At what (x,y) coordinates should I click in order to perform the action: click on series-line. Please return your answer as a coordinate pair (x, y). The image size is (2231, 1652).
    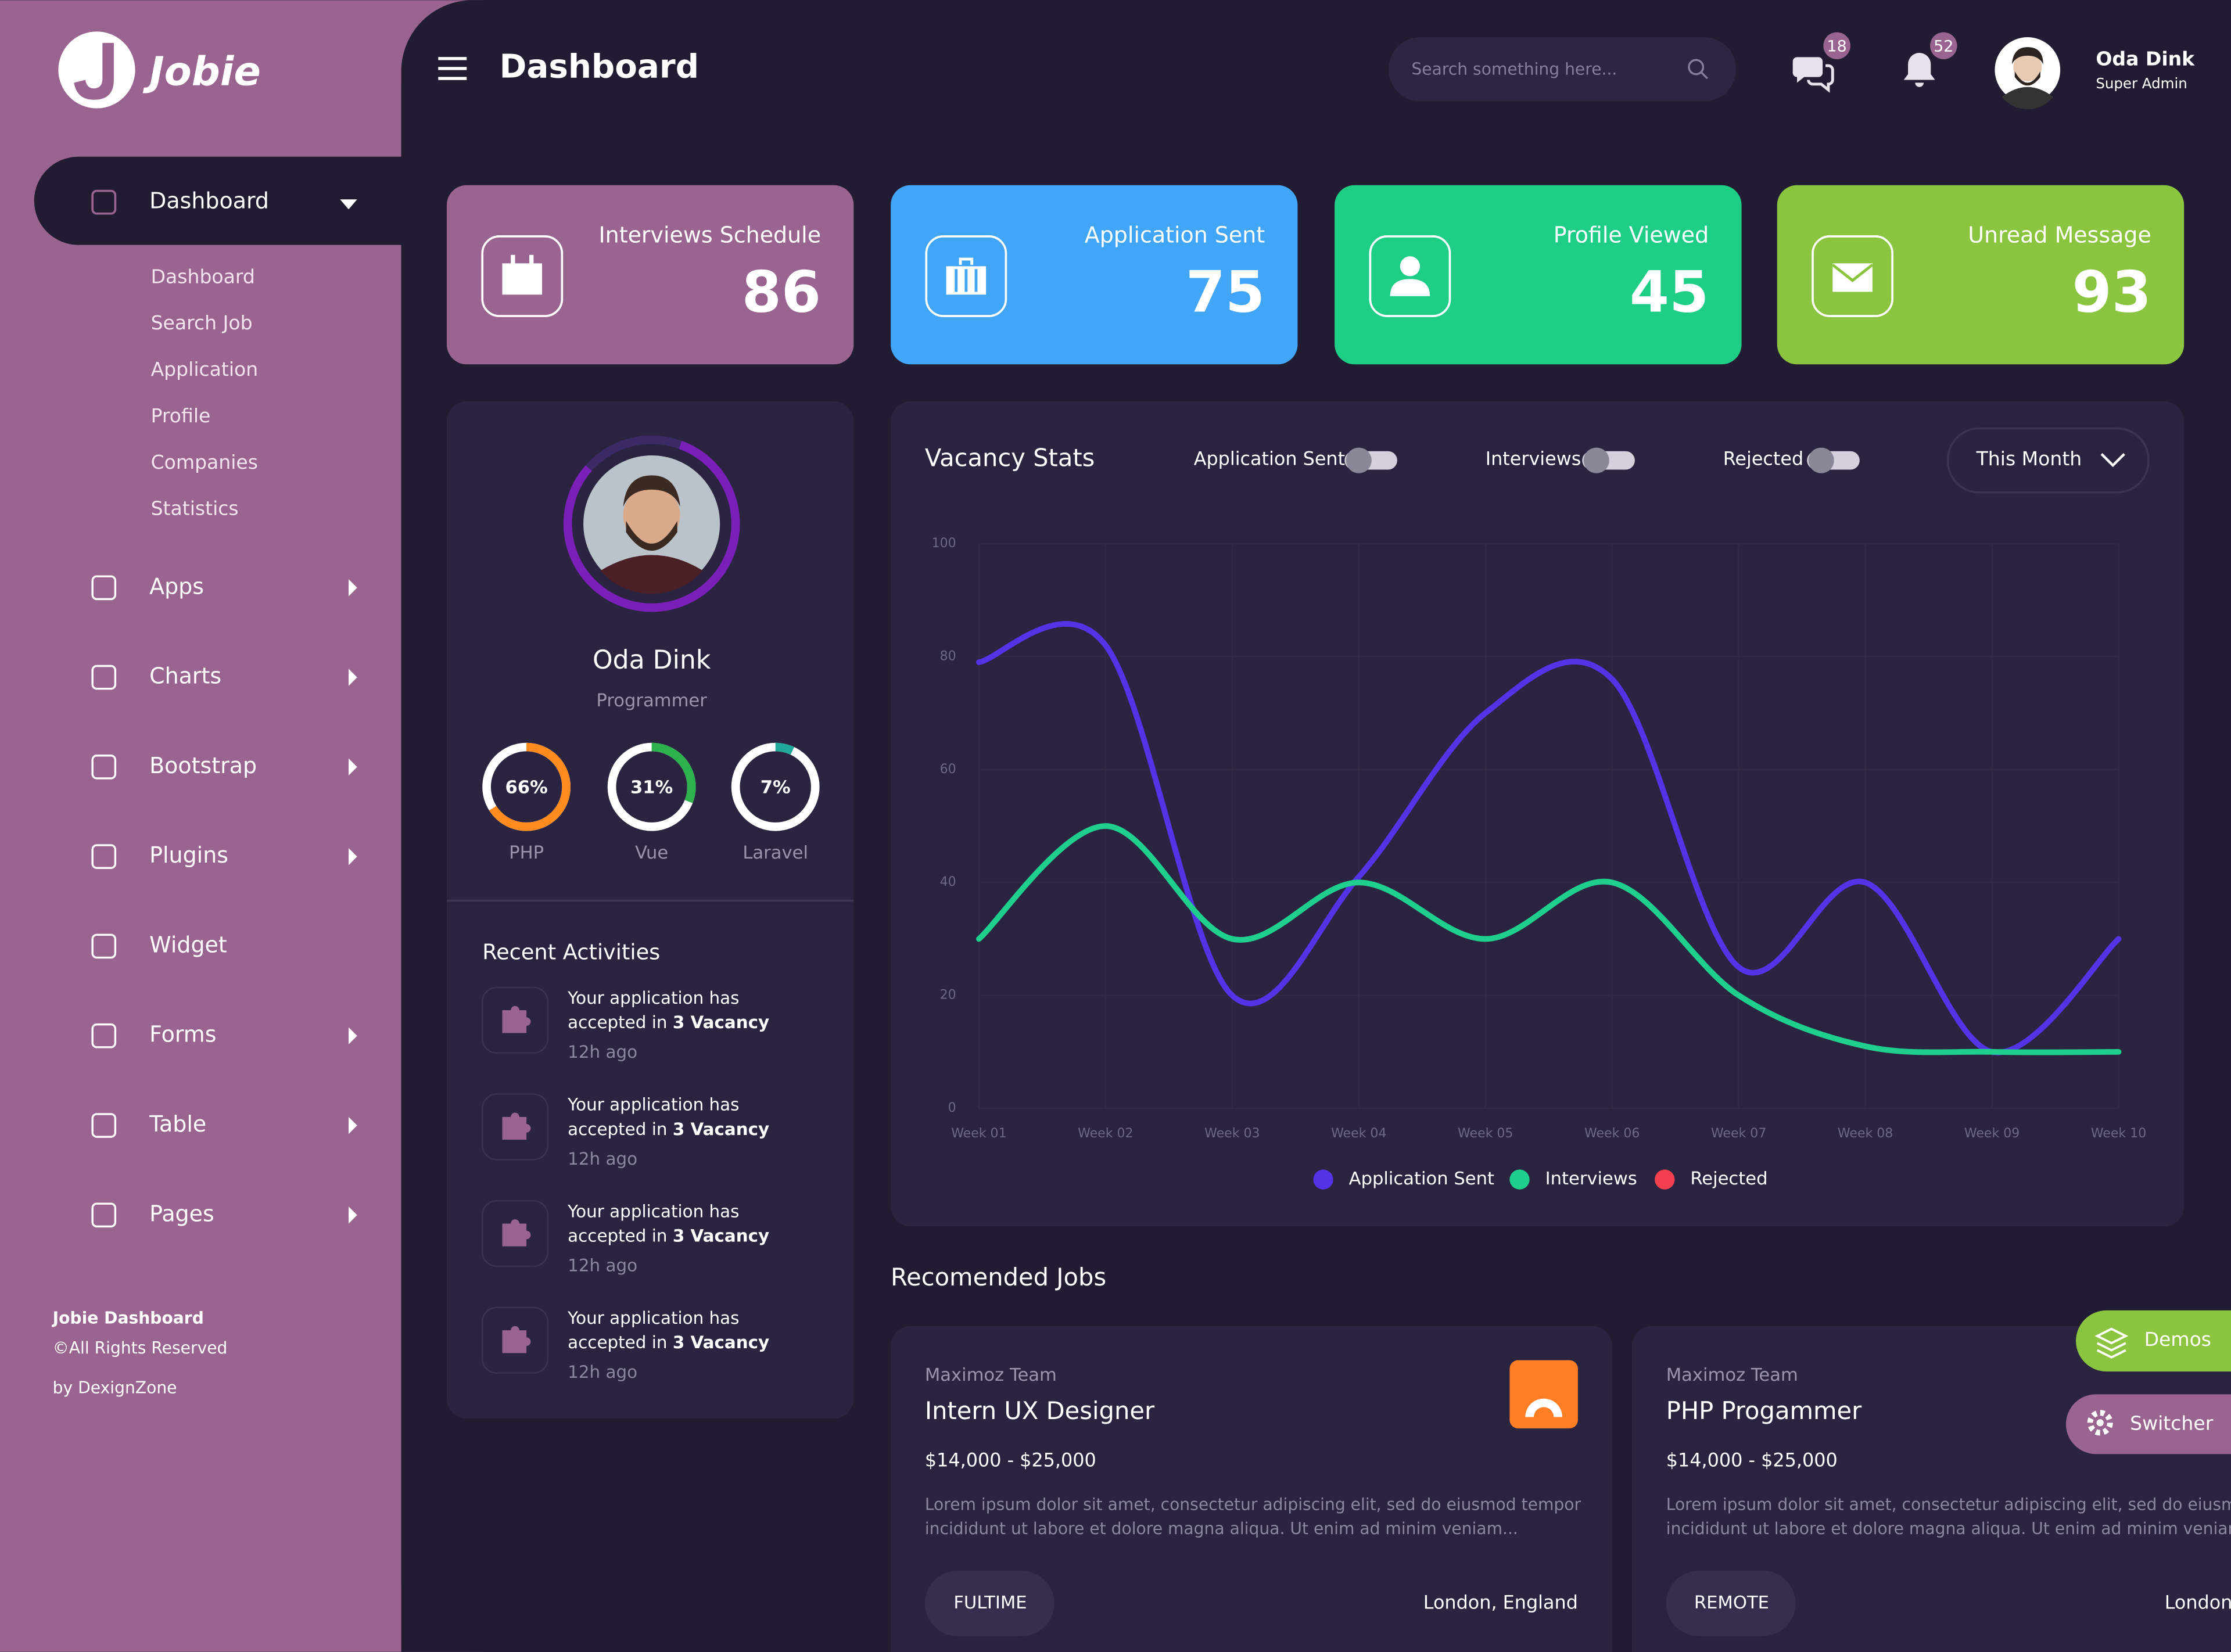
    Looking at the image, I should click on (1549, 939).